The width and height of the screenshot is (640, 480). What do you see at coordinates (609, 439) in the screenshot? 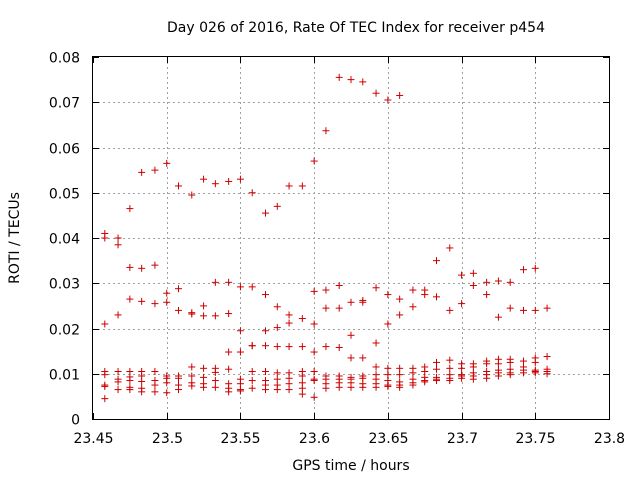
I see `x-tick-label: 23.8` at bounding box center [609, 439].